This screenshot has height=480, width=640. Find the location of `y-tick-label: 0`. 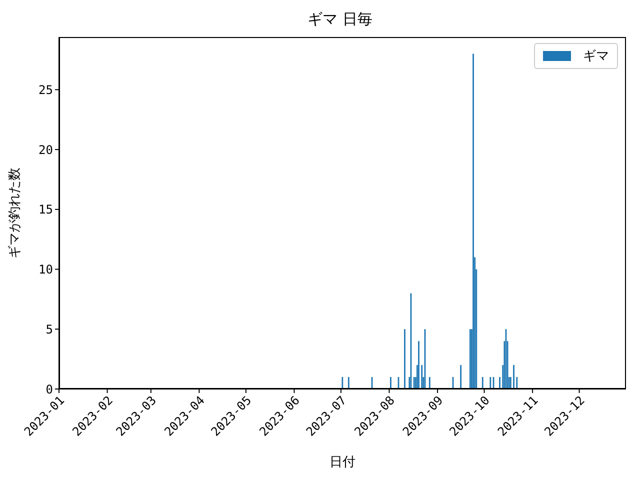

y-tick-label: 0 is located at coordinates (49, 389).